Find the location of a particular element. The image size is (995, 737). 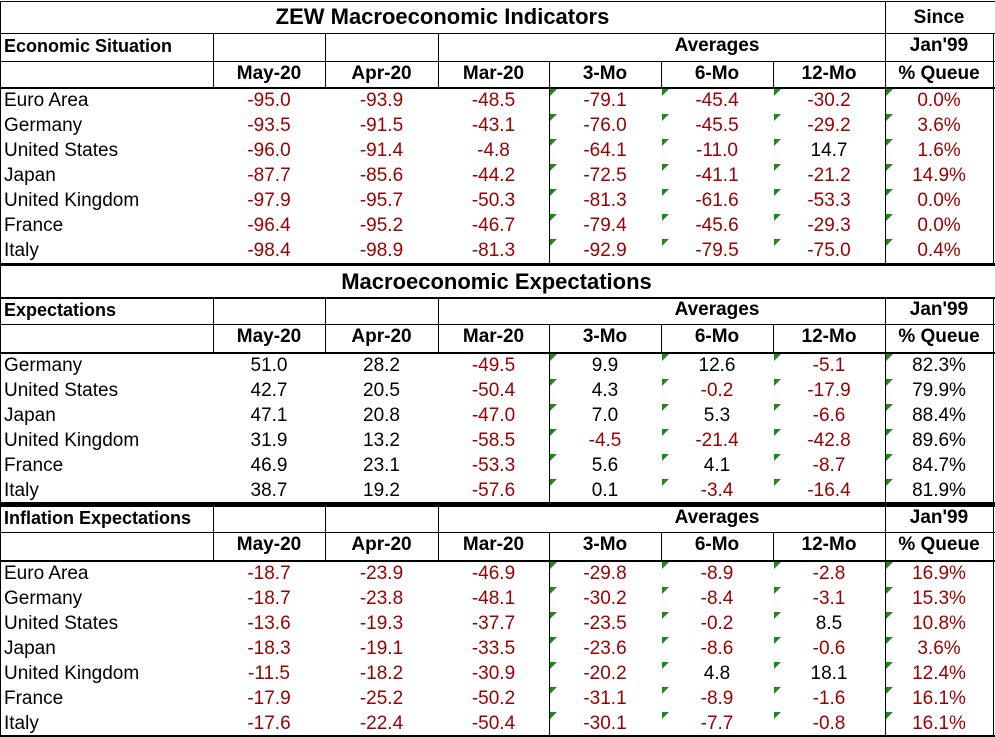

table-cell: -33.5 is located at coordinates (493, 648).